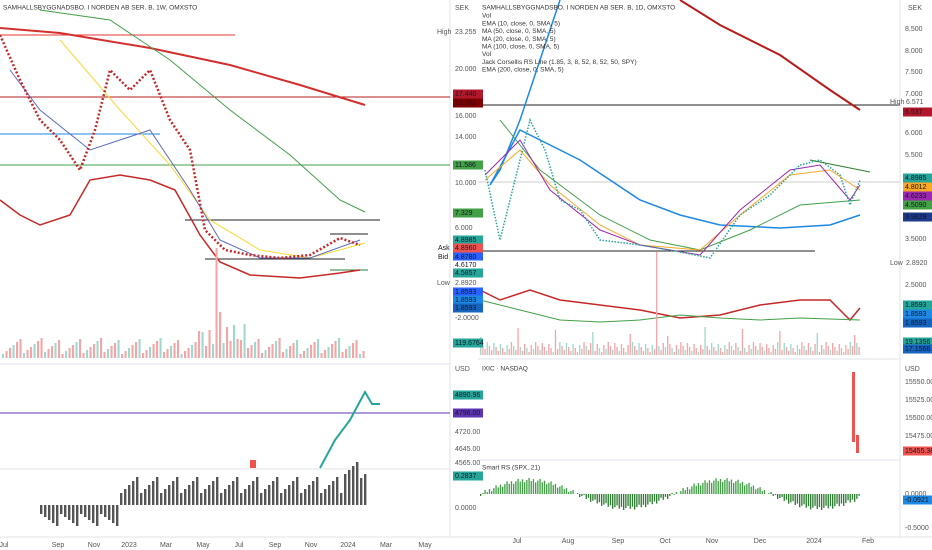 The height and width of the screenshot is (550, 932). What do you see at coordinates (487, 54) in the screenshot?
I see `indicator-label: Vol` at bounding box center [487, 54].